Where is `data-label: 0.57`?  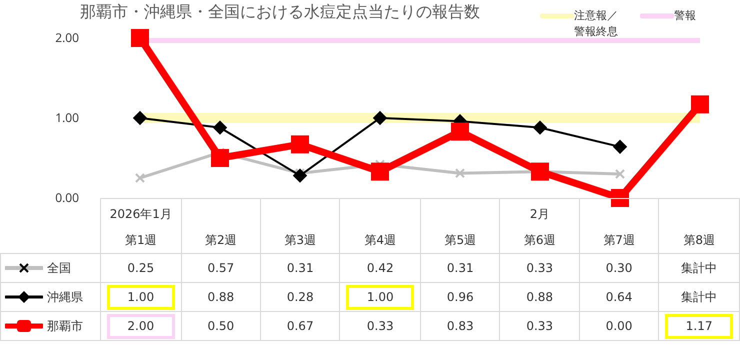
data-label: 0.57 is located at coordinates (221, 268).